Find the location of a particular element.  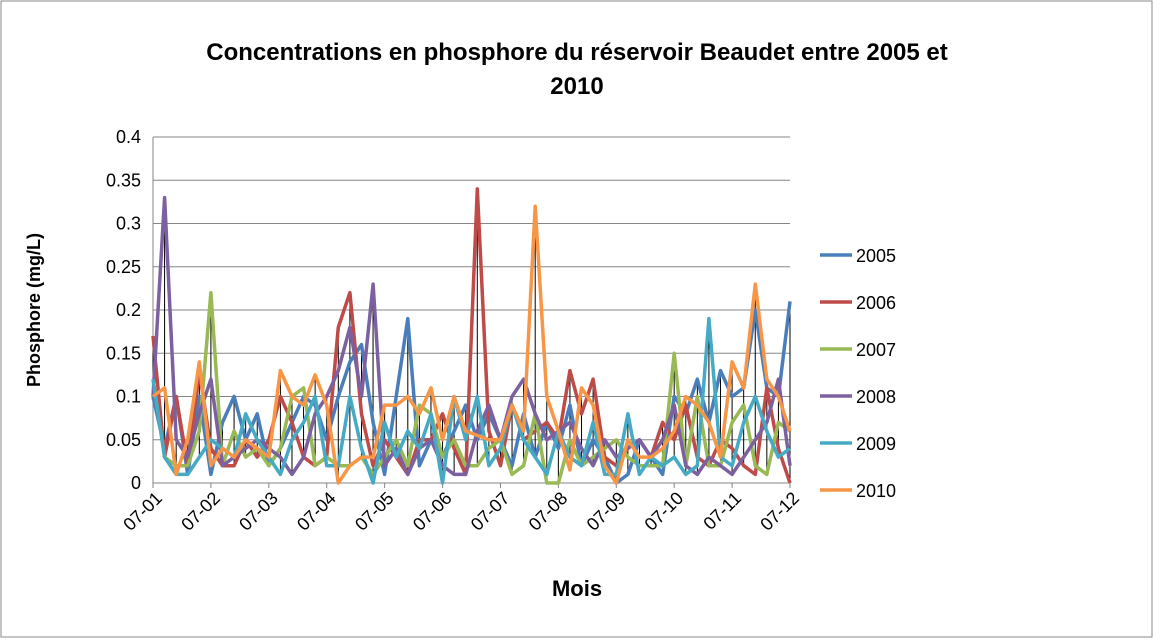

y-tick-label: 0.1 is located at coordinates (128, 397).